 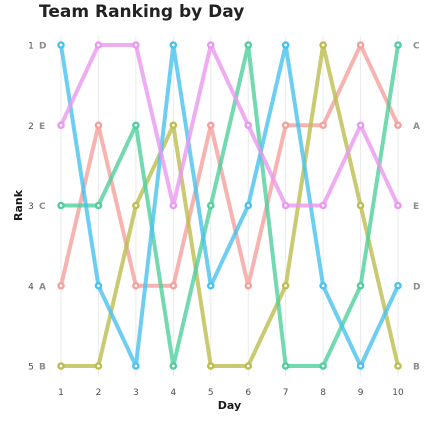 What do you see at coordinates (99, 393) in the screenshot?
I see `x-tick-label-2: 2` at bounding box center [99, 393].